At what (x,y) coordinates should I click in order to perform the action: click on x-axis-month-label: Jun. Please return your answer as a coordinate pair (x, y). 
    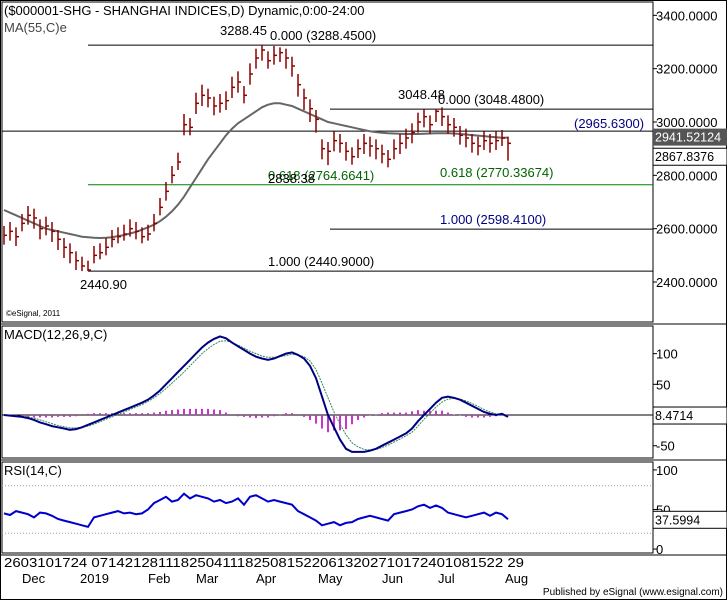
    Looking at the image, I should click on (392, 578).